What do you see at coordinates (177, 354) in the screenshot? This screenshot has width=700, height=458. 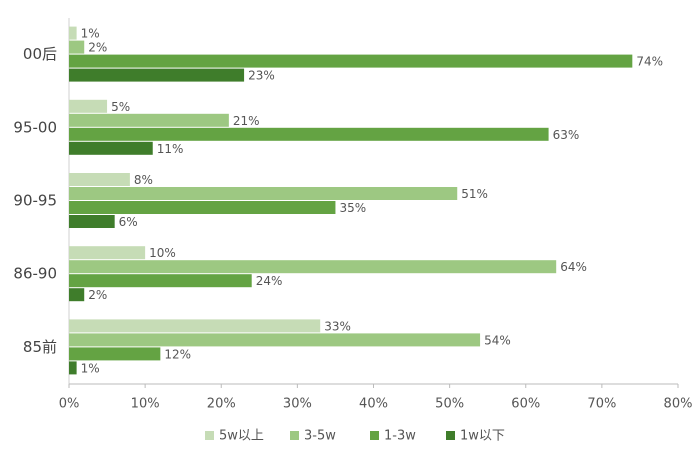 I see `value-label: 12%` at bounding box center [177, 354].